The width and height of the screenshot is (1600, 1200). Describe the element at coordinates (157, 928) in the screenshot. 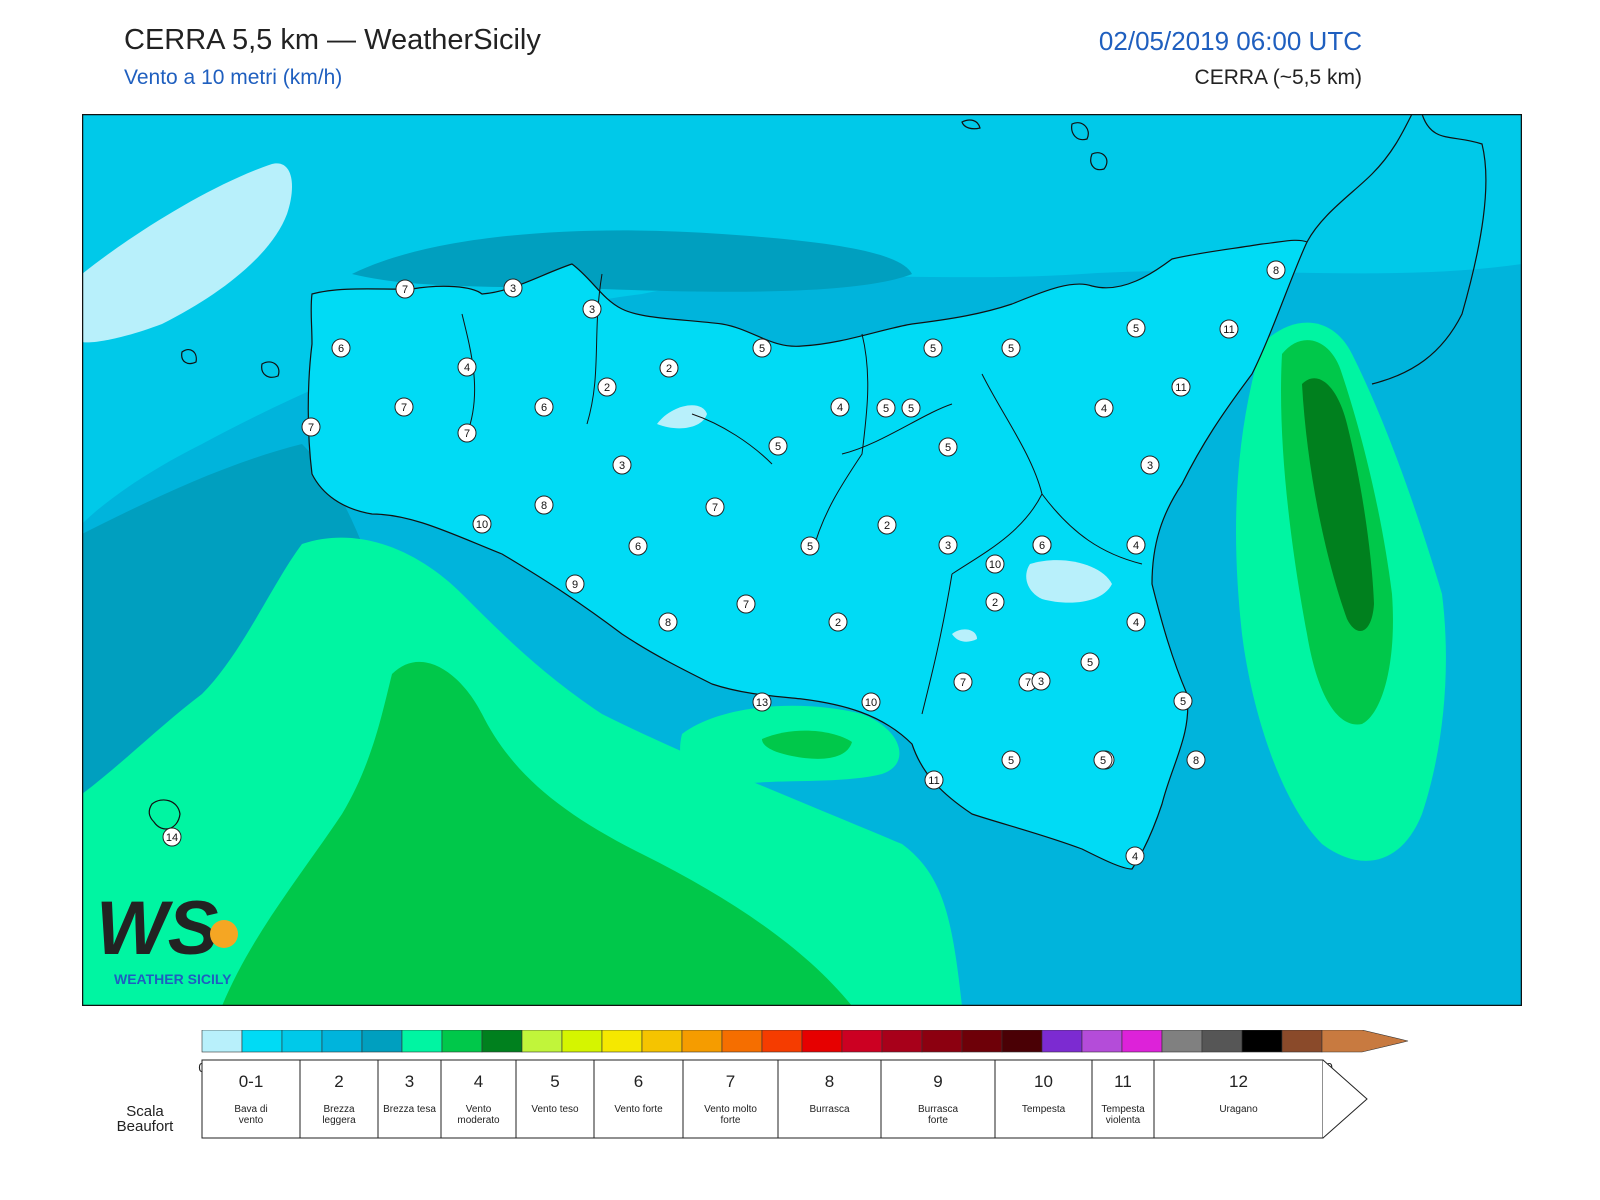

I see `logo-mark: WS` at that location.